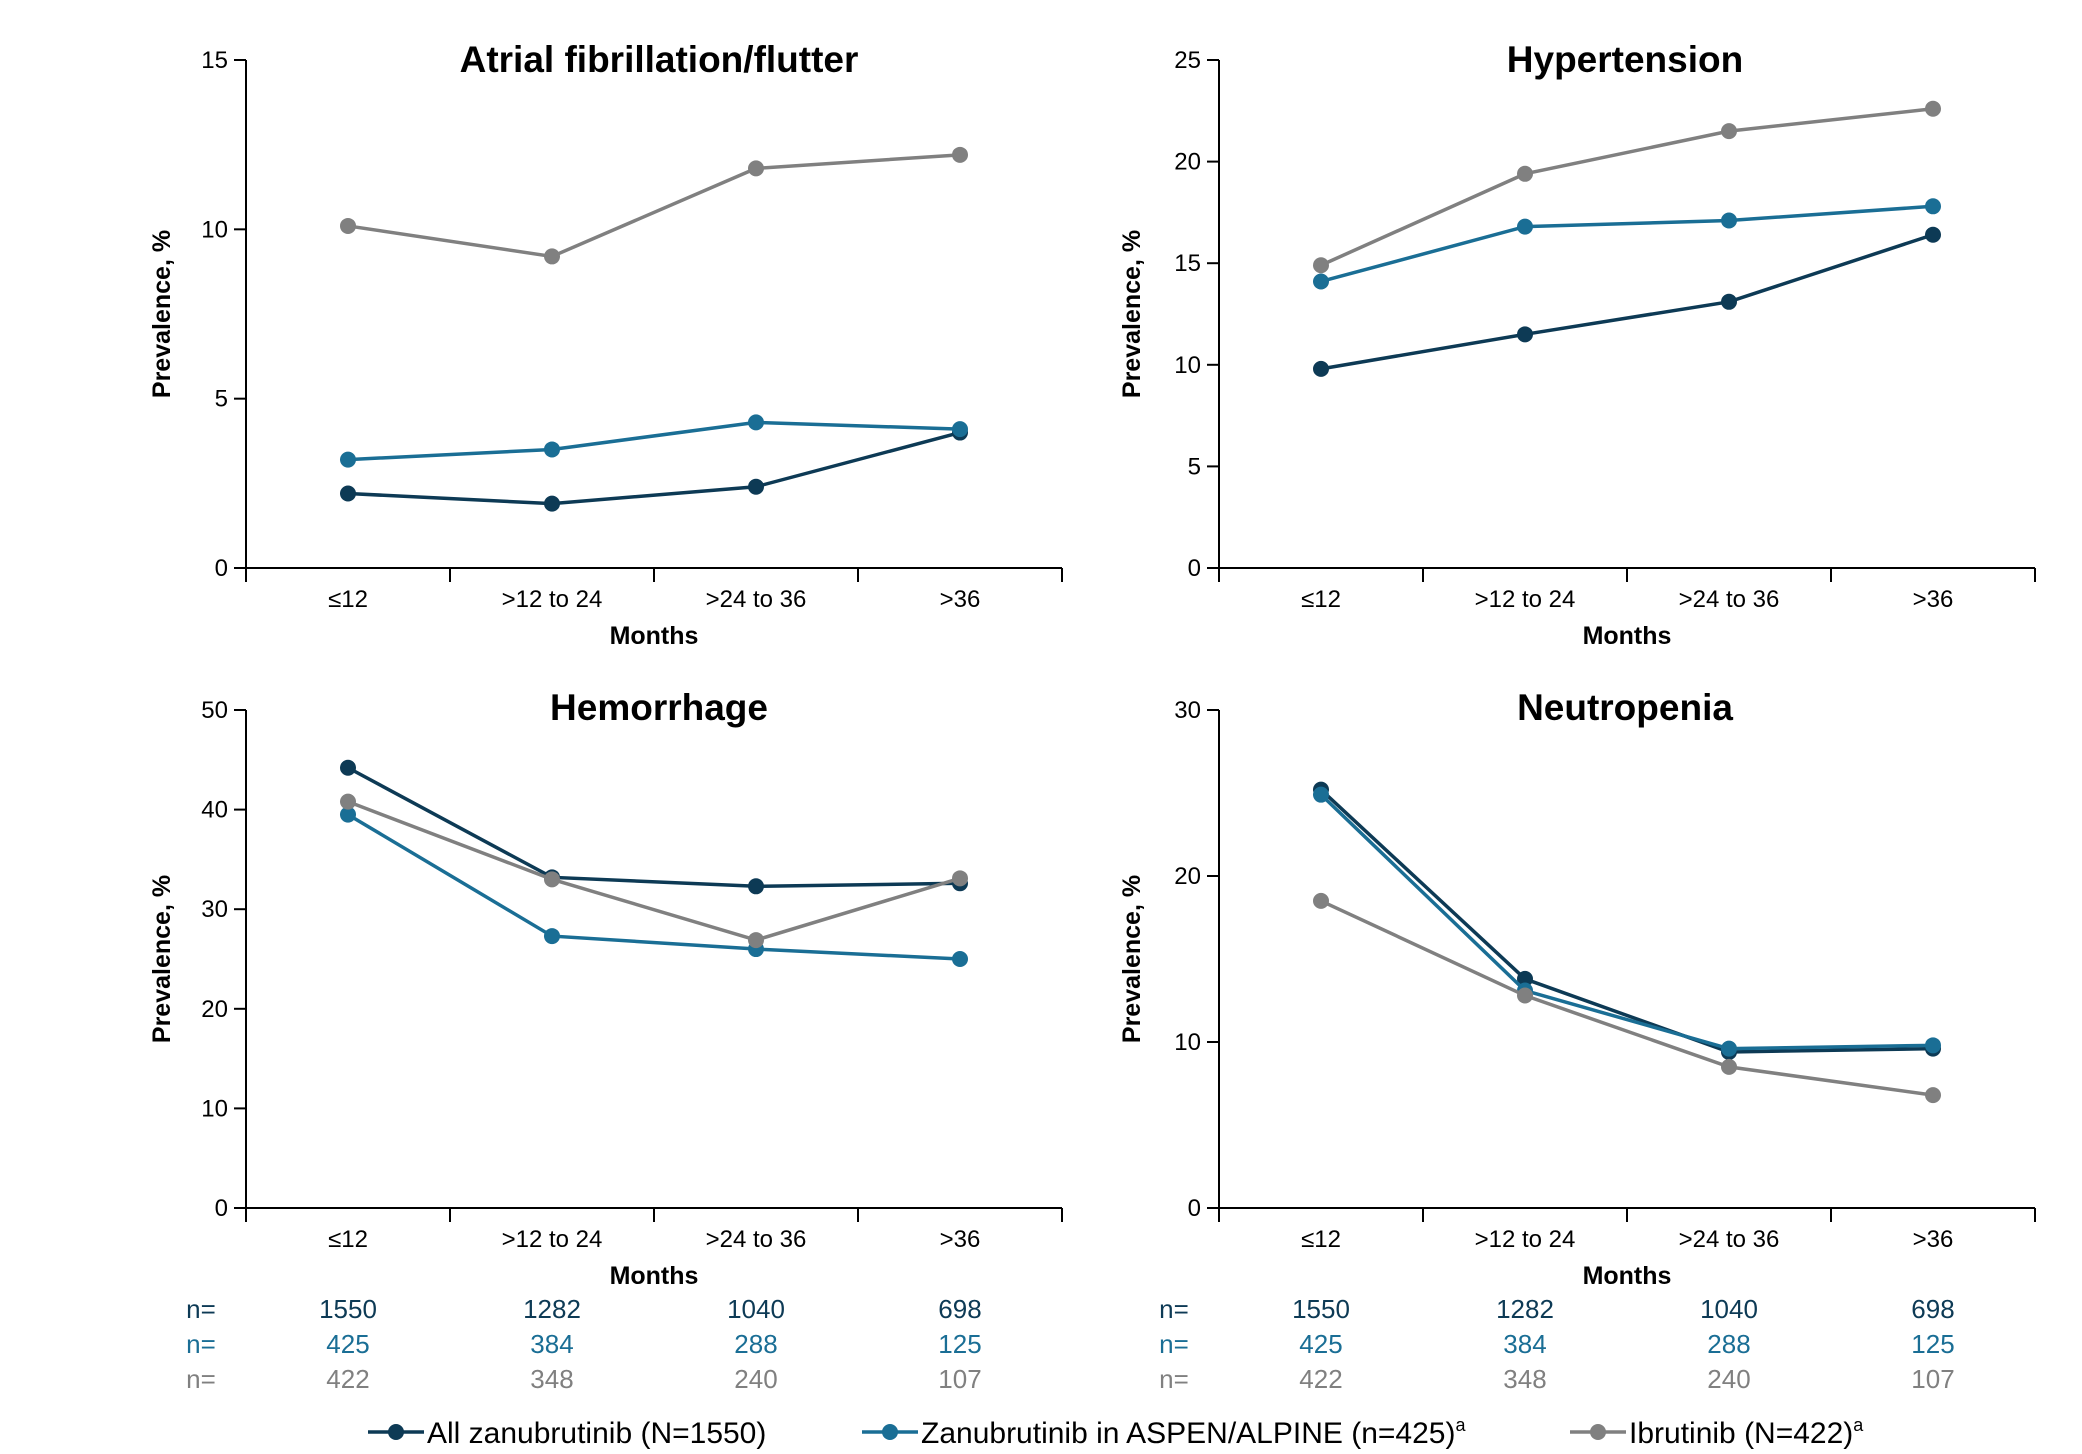  Describe the element at coordinates (659, 707) in the screenshot. I see `panel-title: Hemorrhage` at that location.